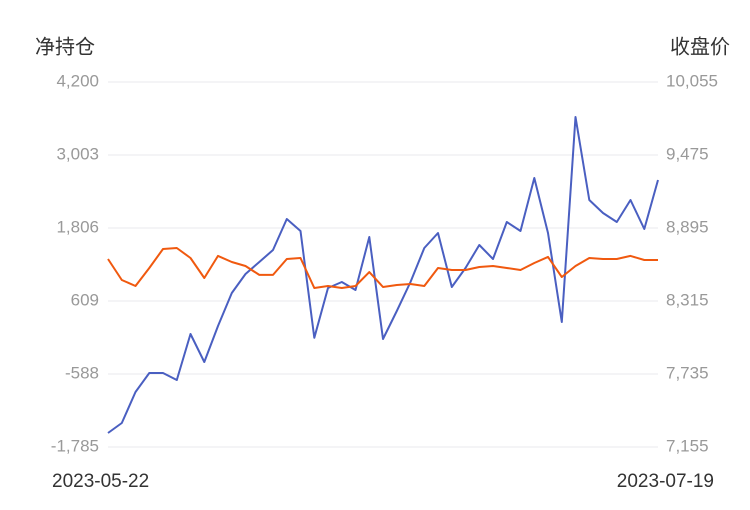 This screenshot has height=510, width=750. I want to click on y-tick-label: -1,785, so click(75, 445).